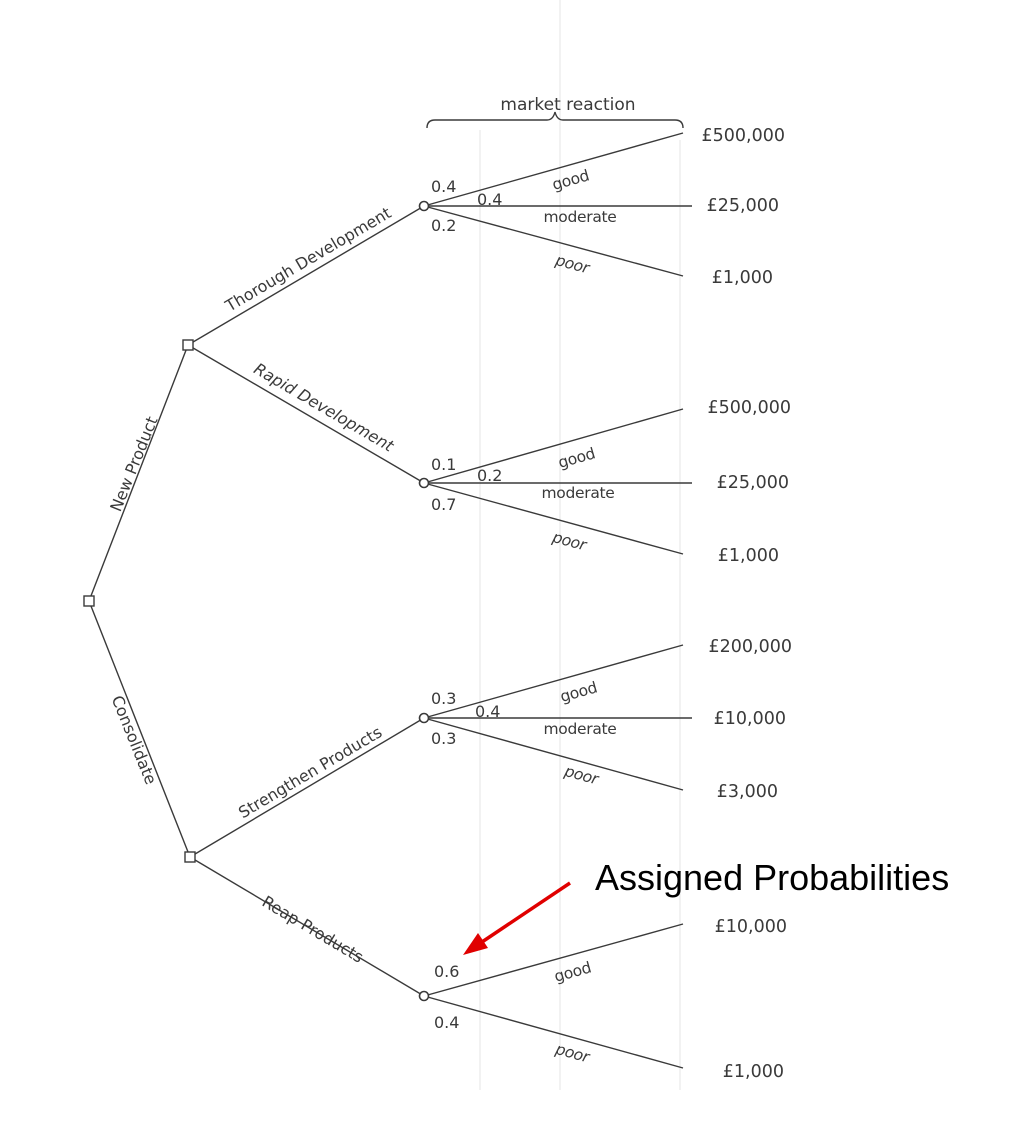 This screenshot has height=1127, width=1032. Describe the element at coordinates (324, 407) in the screenshot. I see `branch-label-rapid-development: Rapid Development` at that location.